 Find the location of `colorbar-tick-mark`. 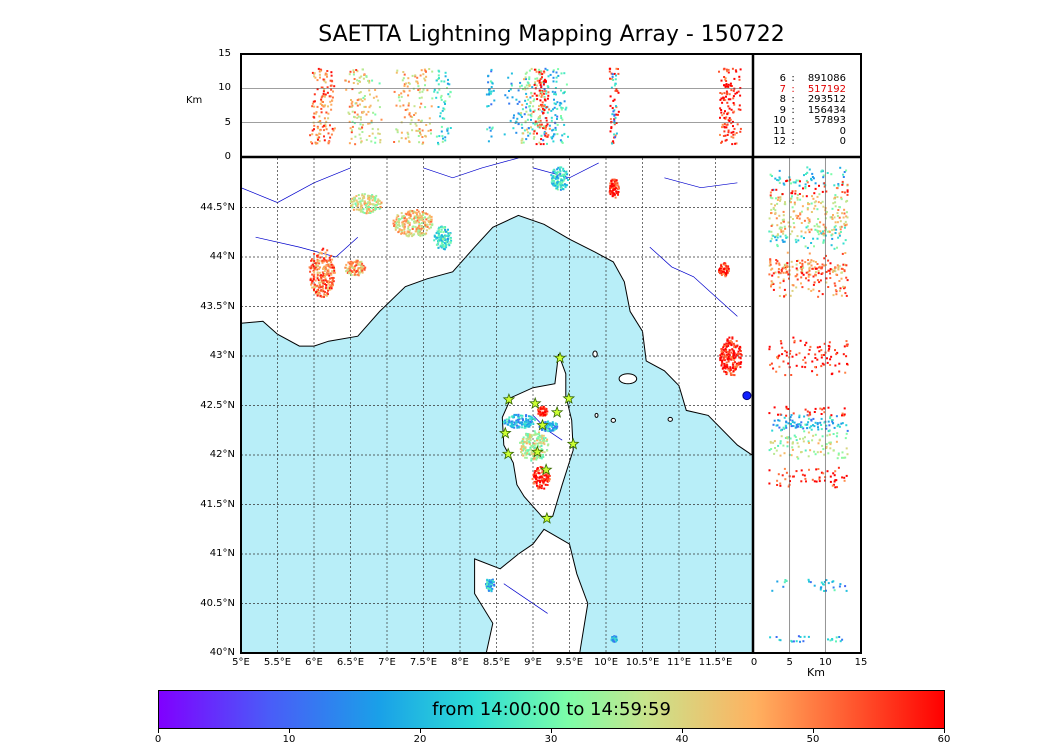

colorbar-tick-mark is located at coordinates (158, 730).